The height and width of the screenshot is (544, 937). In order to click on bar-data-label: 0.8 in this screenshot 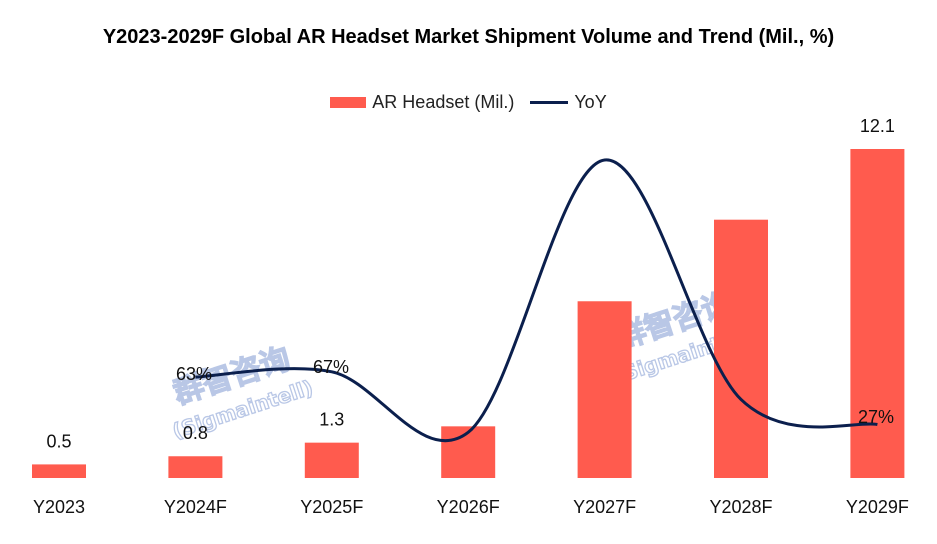, I will do `click(195, 433)`.